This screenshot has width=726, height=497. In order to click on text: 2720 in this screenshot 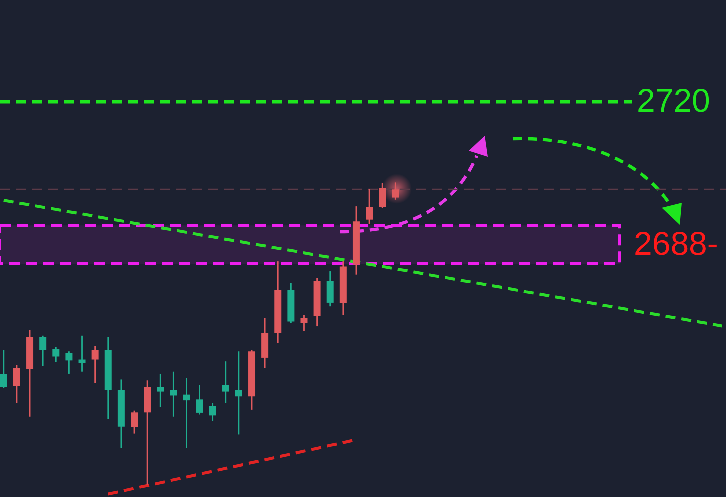, I will do `click(673, 100)`.